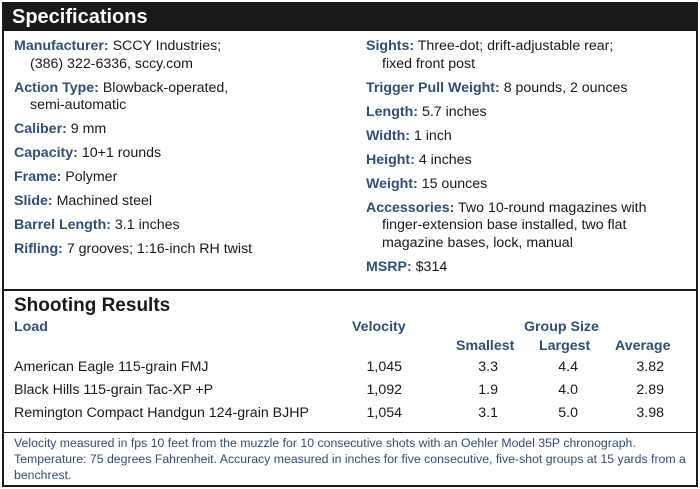 This screenshot has width=700, height=489. I want to click on spec-item-msrp: MSRP: $314, so click(531, 268).